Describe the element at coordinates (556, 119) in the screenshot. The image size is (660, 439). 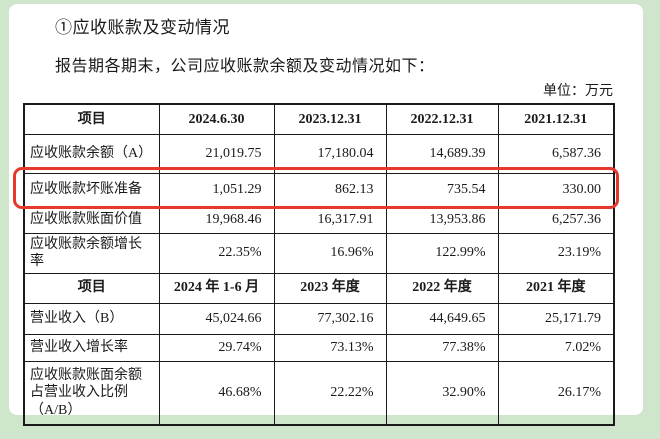
I see `column-header: 2021.12.31` at that location.